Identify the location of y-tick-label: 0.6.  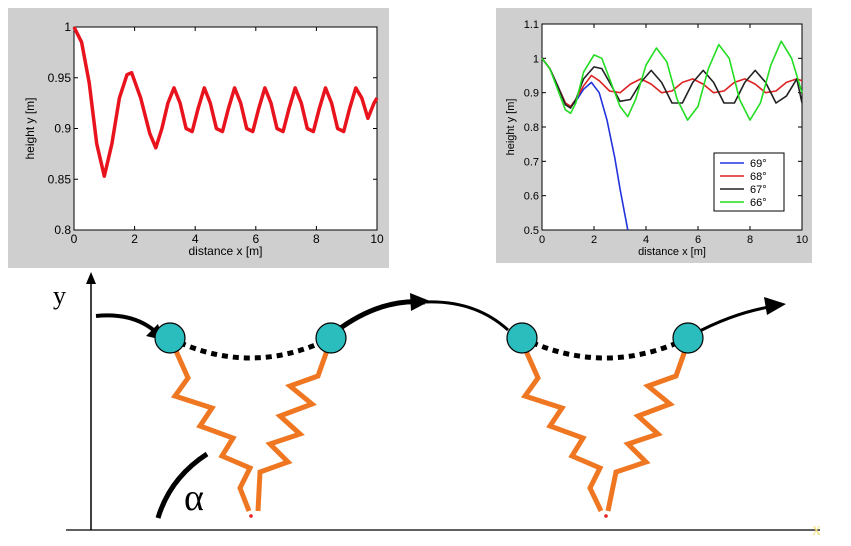
(531, 197).